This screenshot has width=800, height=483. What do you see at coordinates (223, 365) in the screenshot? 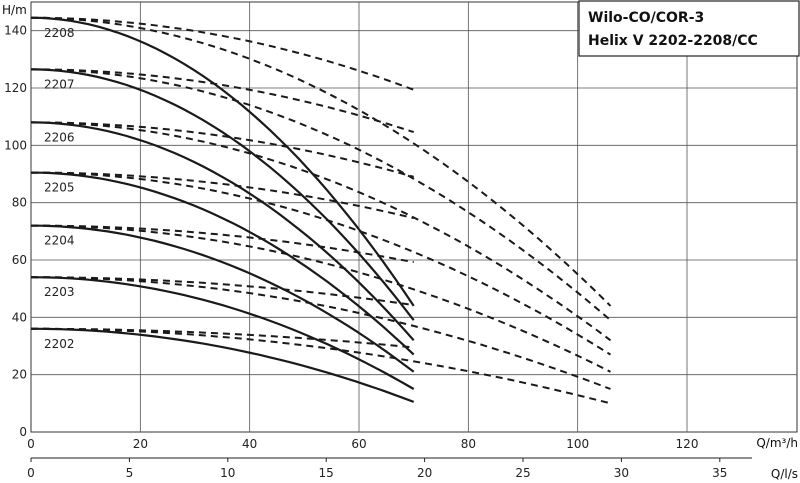
I see `curve-2202-one-pump` at bounding box center [223, 365].